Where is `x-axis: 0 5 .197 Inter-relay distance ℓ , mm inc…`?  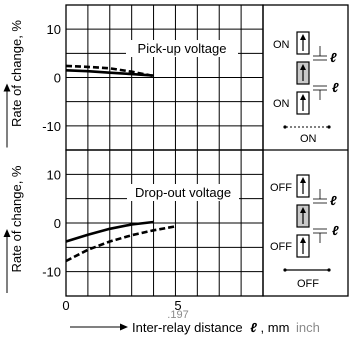
x-axis: 0 5 .197 Inter-relay distance ℓ , mm inc… is located at coordinates (191, 316).